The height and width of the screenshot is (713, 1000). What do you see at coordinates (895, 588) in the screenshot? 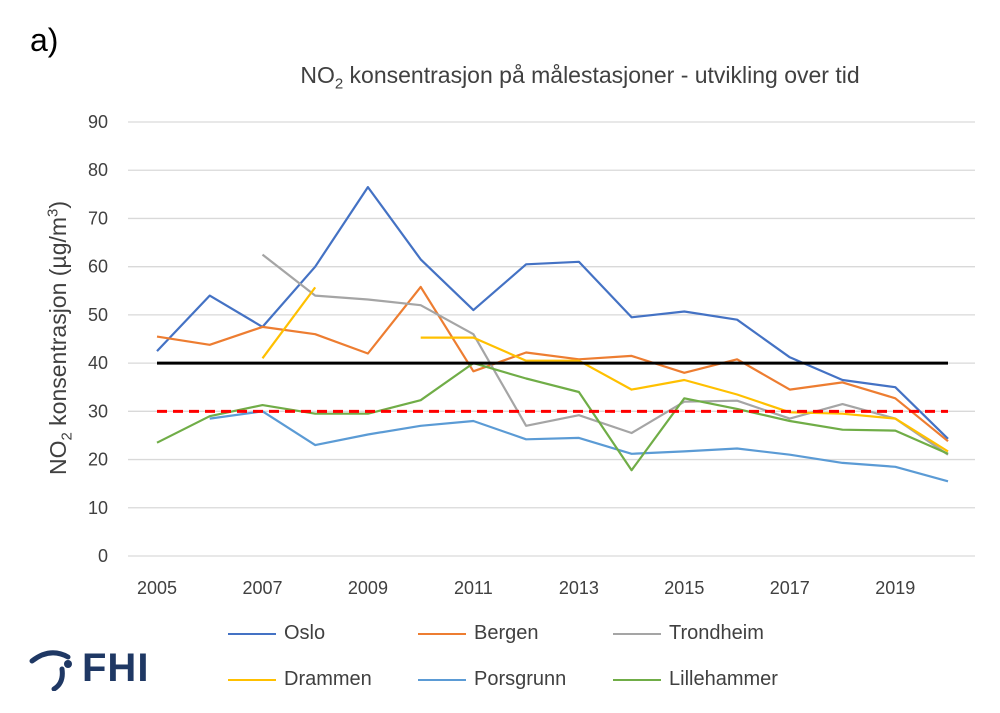
I see `x-tick-label: 2019` at bounding box center [895, 588].